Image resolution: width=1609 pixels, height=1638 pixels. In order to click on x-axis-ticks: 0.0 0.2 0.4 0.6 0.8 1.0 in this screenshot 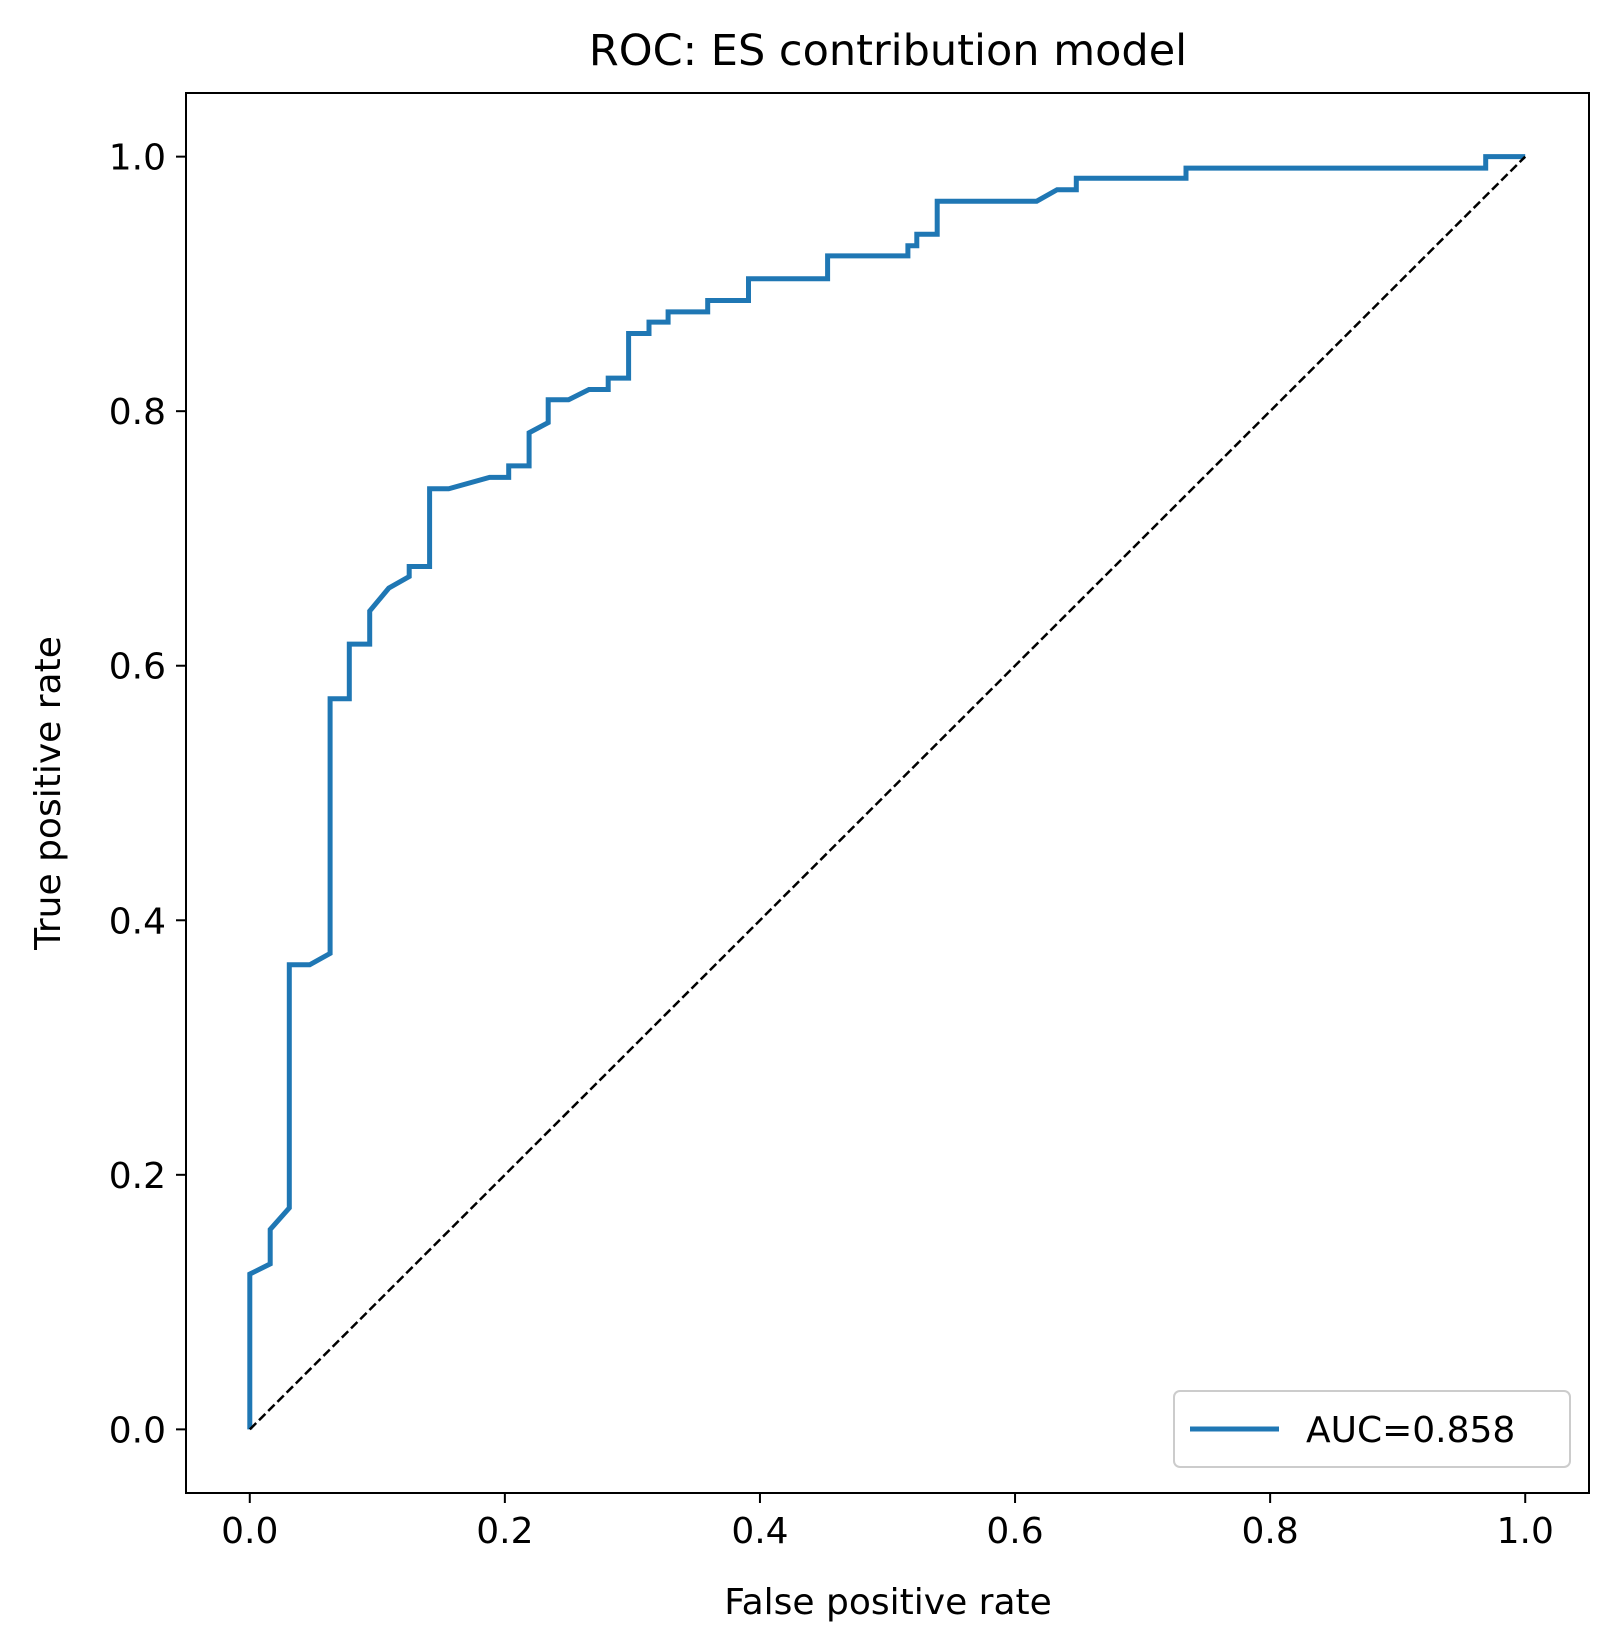, I will do `click(887, 1522)`.